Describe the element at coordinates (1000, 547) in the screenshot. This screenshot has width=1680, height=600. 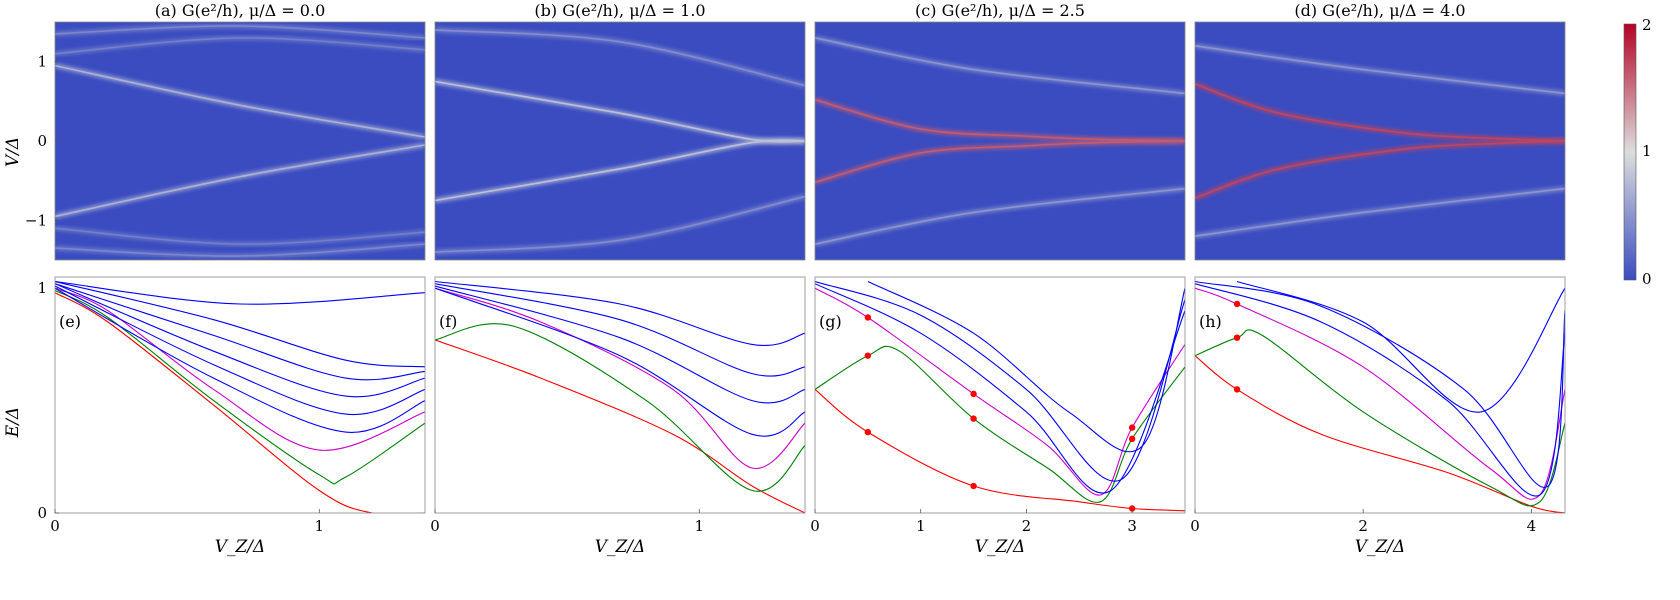
I see `x-axis-label-g: V_Z/Δ` at that location.